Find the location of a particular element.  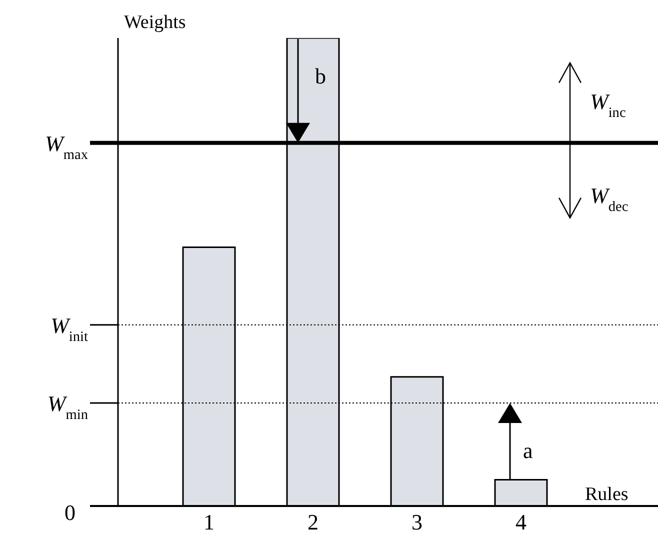

ref-line-label: W$_{max}$ is located at coordinates (66, 146).